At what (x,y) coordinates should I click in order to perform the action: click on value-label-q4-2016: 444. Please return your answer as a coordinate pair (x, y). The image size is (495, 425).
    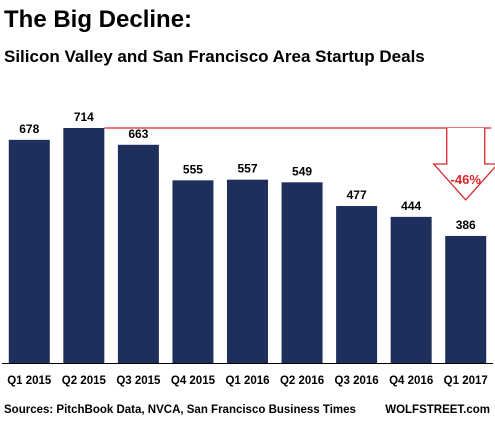
    Looking at the image, I should click on (411, 206).